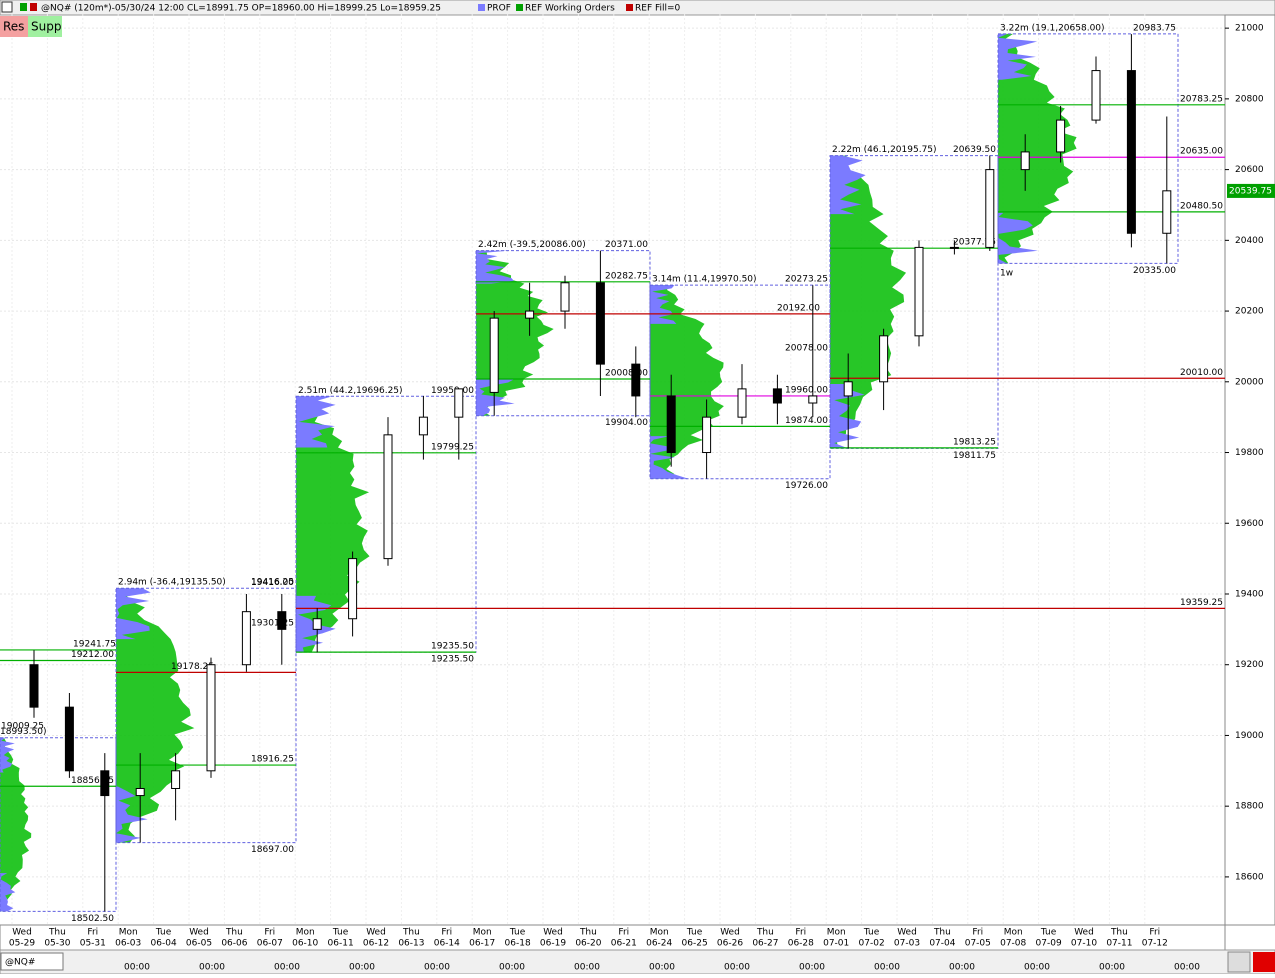 The width and height of the screenshot is (1275, 978). I want to click on week-high-label: 20371.00, so click(626, 245).